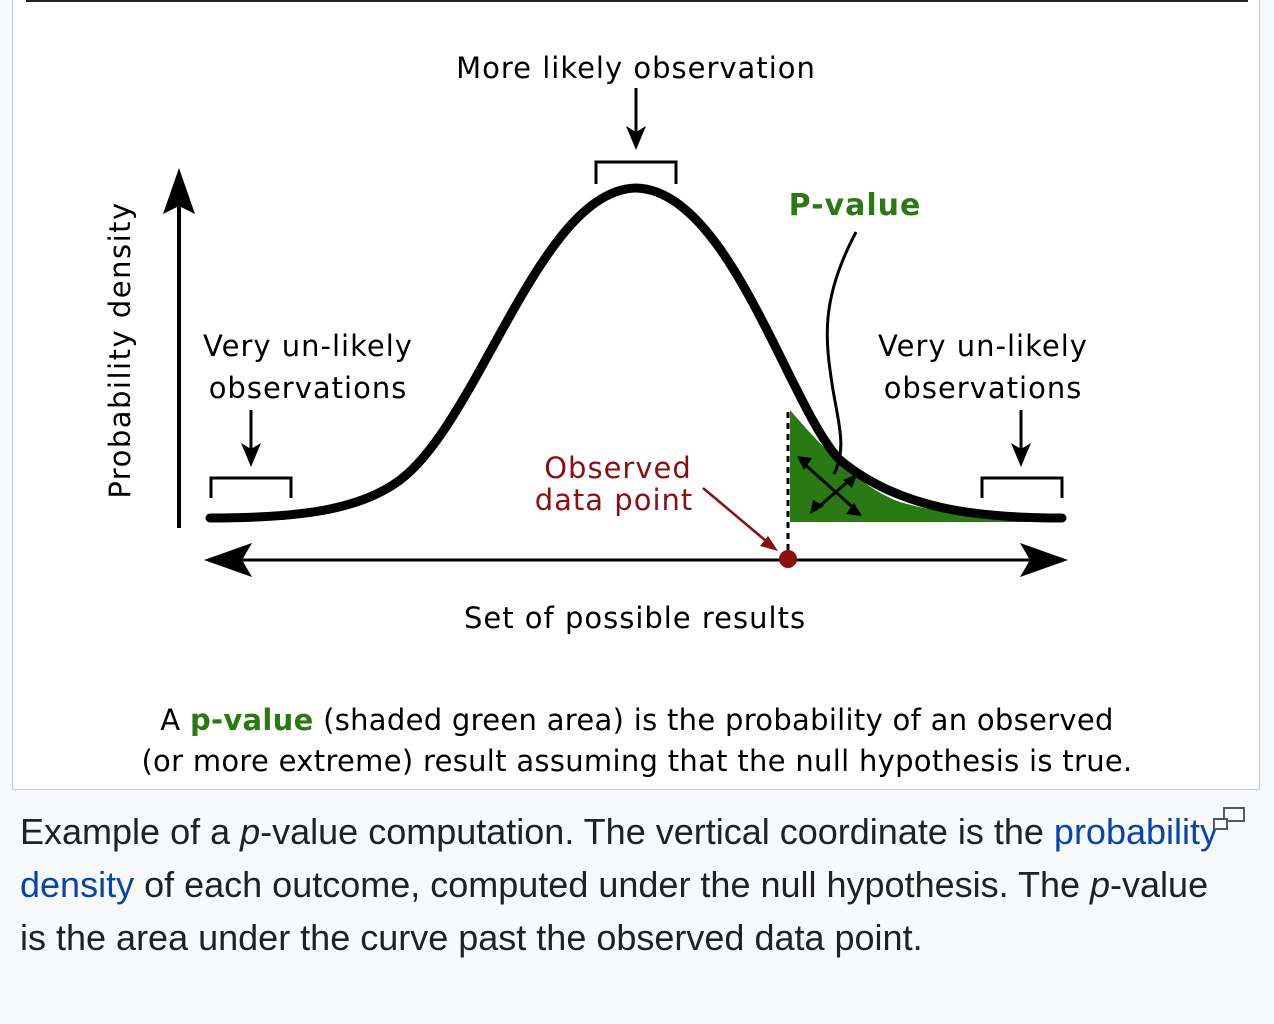  I want to click on pvalue-highlight: p-value, so click(251, 720).